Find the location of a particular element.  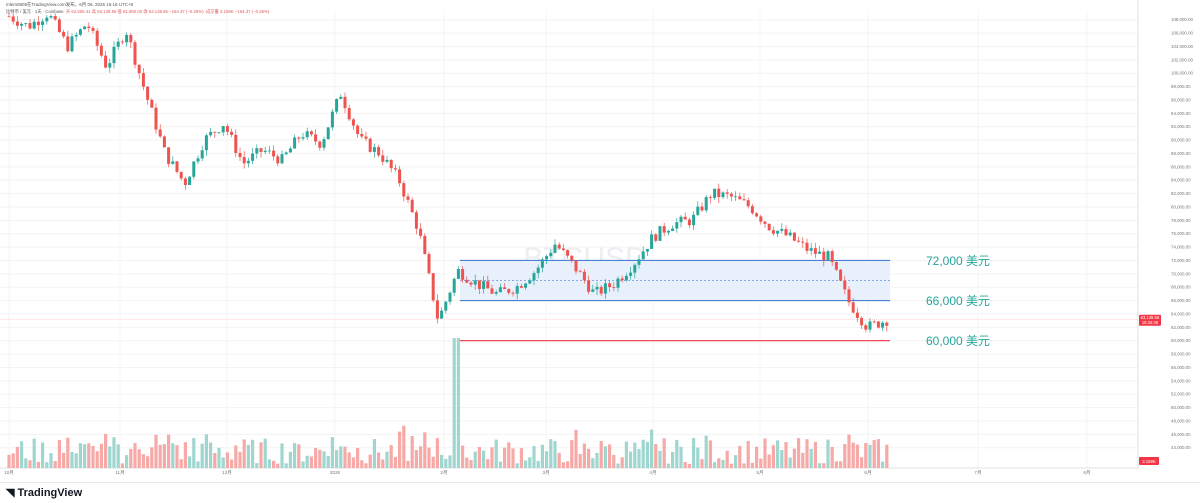

y-tick-label: 108,000.00 is located at coordinates (1182, 19).